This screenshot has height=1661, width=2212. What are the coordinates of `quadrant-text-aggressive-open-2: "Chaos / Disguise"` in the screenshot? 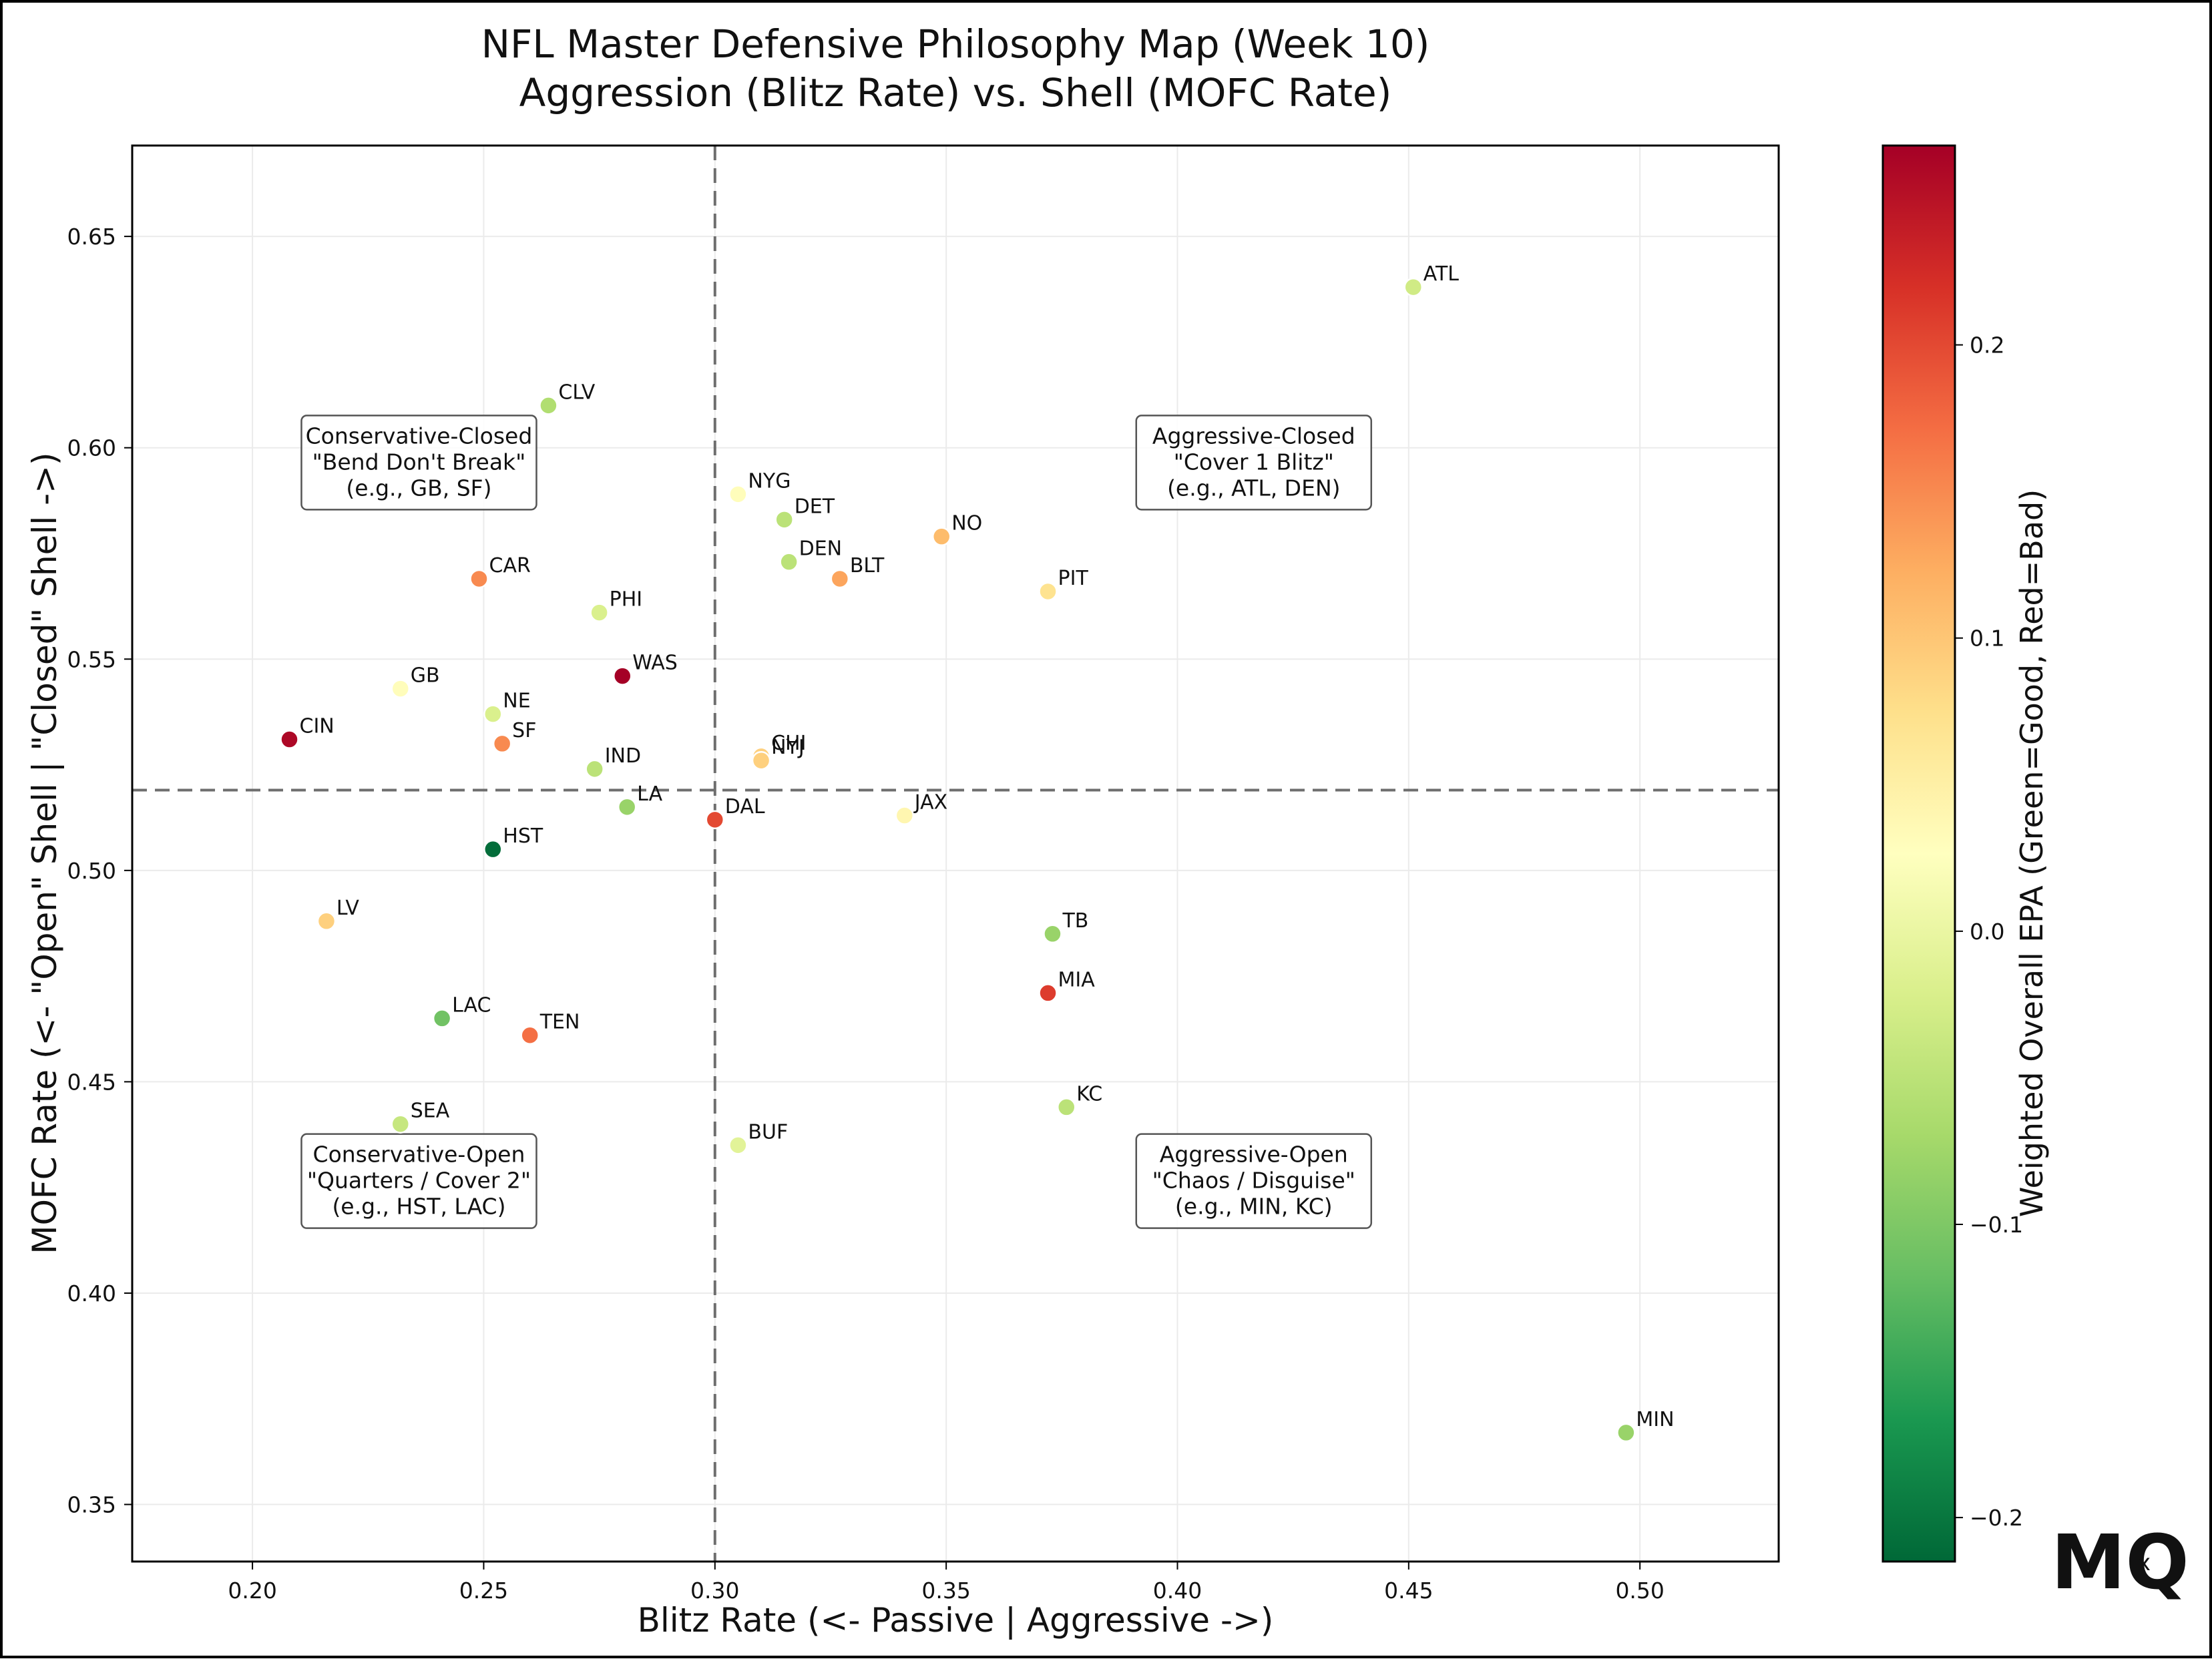 It's located at (1253, 1181).